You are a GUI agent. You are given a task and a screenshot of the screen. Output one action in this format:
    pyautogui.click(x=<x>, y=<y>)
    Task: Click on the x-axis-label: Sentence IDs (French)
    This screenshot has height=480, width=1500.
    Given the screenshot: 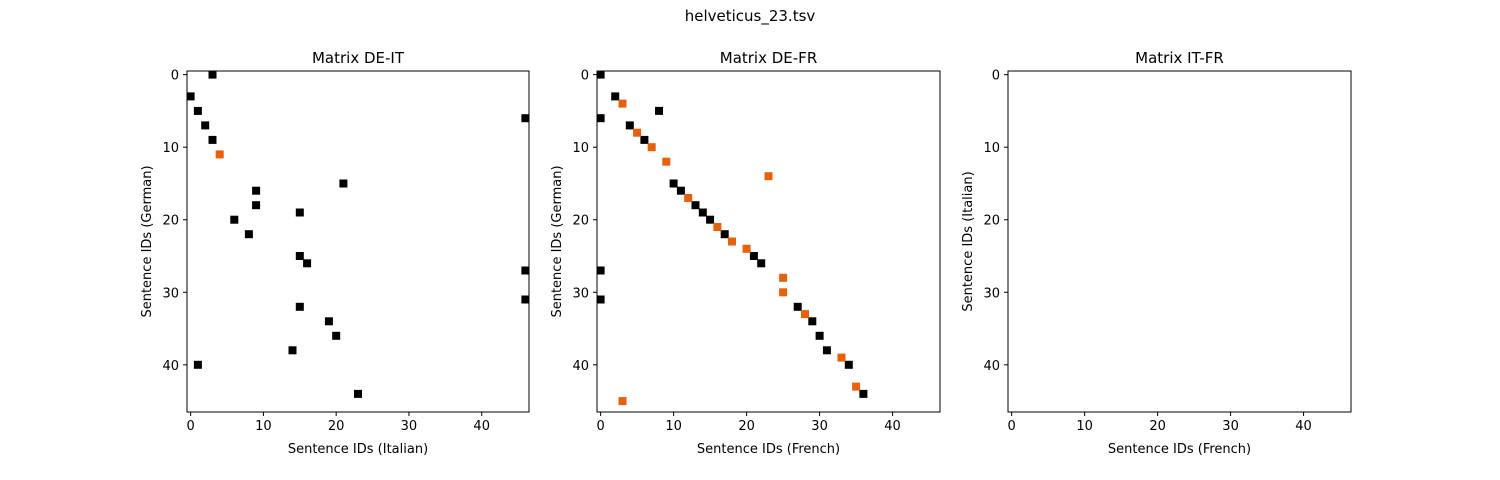 What is the action you would take?
    pyautogui.click(x=768, y=449)
    